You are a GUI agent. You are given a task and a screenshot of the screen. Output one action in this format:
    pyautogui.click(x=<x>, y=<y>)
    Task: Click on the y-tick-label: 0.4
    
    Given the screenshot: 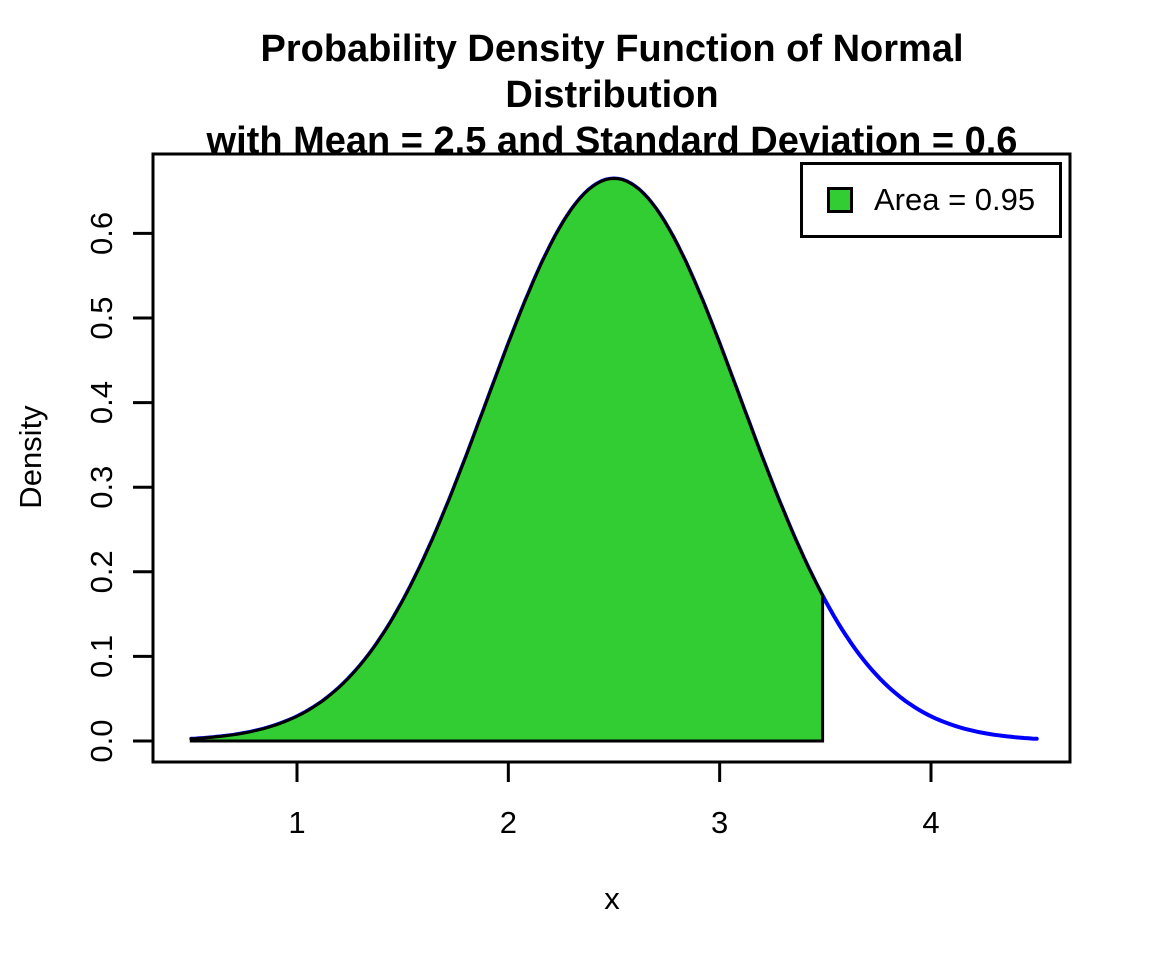 What is the action you would take?
    pyautogui.click(x=101, y=402)
    